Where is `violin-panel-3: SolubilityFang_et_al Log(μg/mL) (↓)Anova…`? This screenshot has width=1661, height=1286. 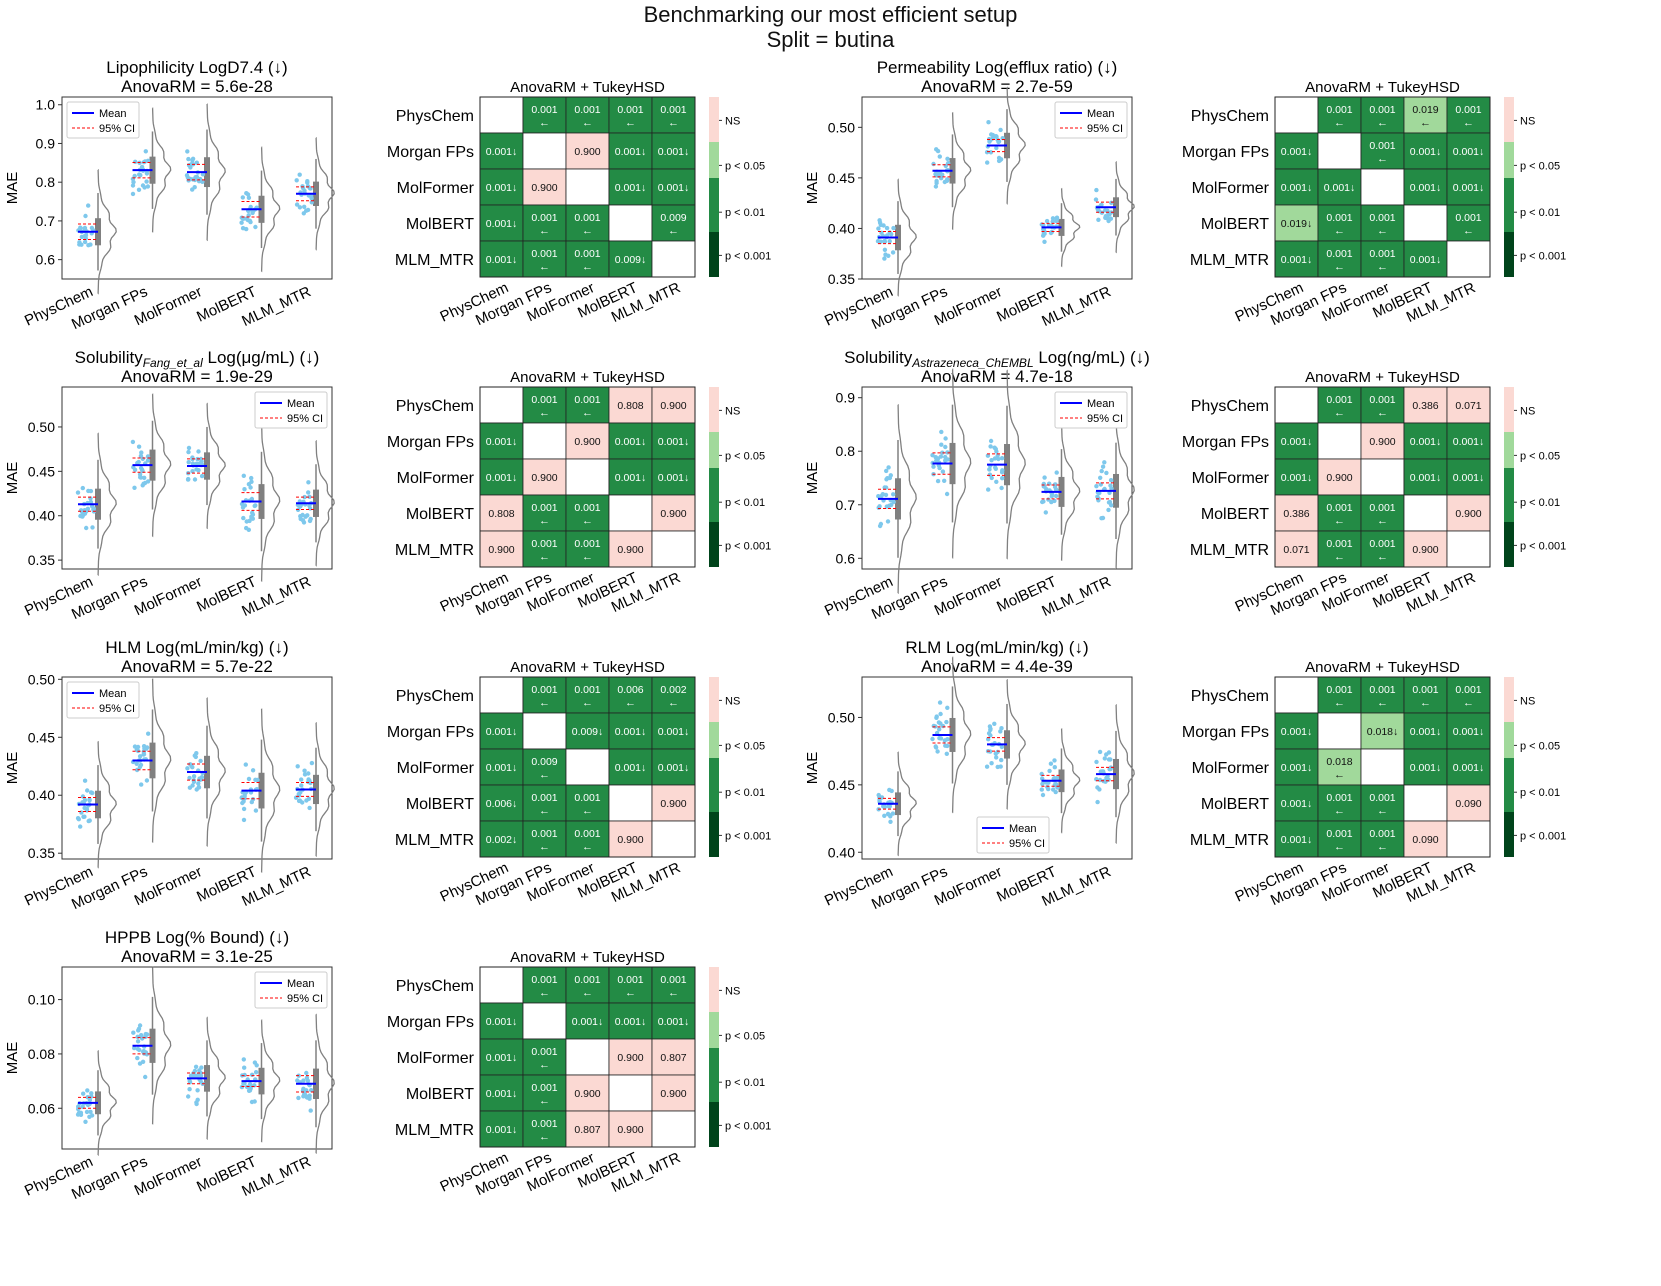 violin-panel-3: SolubilityFang_et_al Log(μg/mL) (↓)Anova… is located at coordinates (169, 485).